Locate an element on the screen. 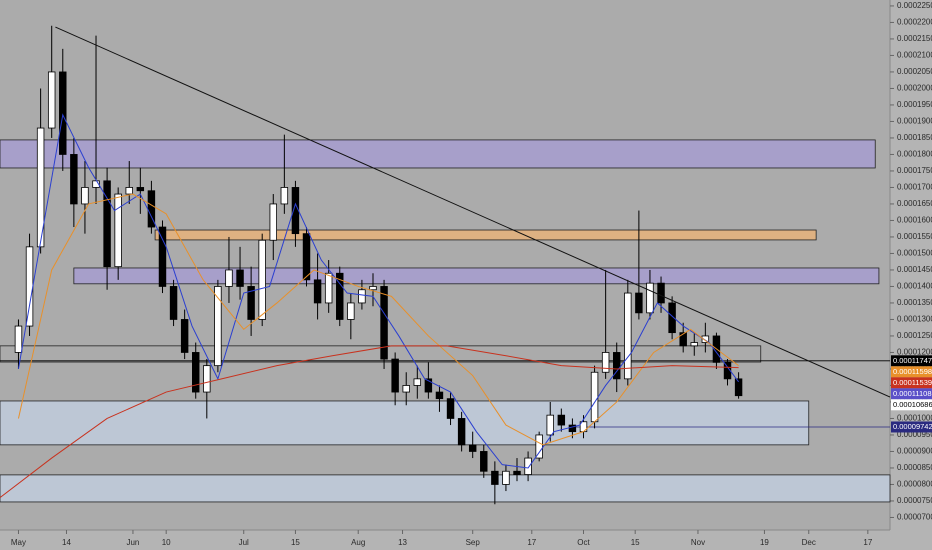  y-tick-label: 0.00018000 is located at coordinates (914, 154).